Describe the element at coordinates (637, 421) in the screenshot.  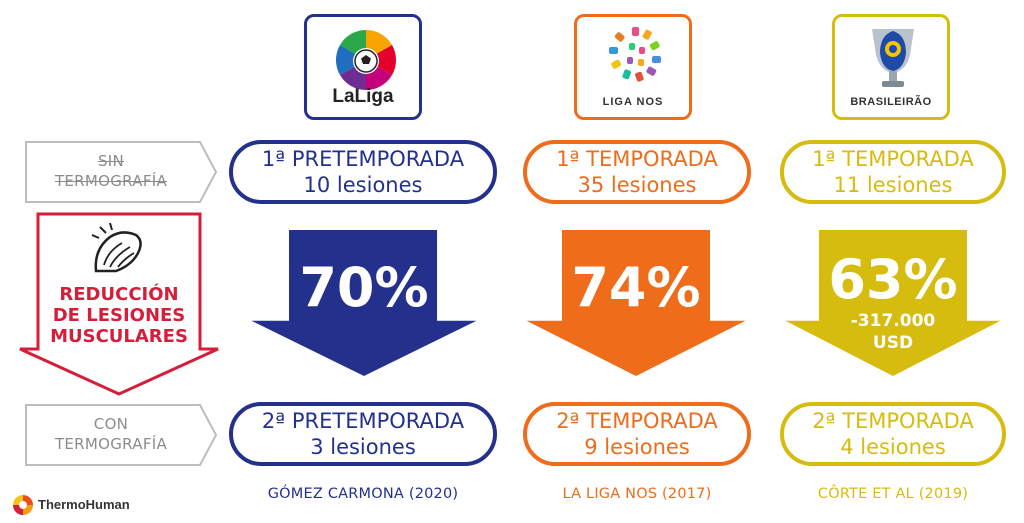
I see `liganos-bottom-label: 2ª TEMPORADA` at that location.